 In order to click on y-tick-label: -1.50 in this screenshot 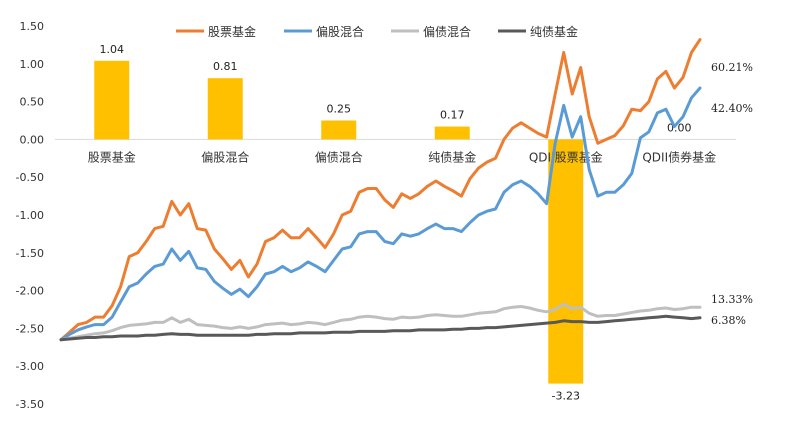, I will do `click(30, 253)`.